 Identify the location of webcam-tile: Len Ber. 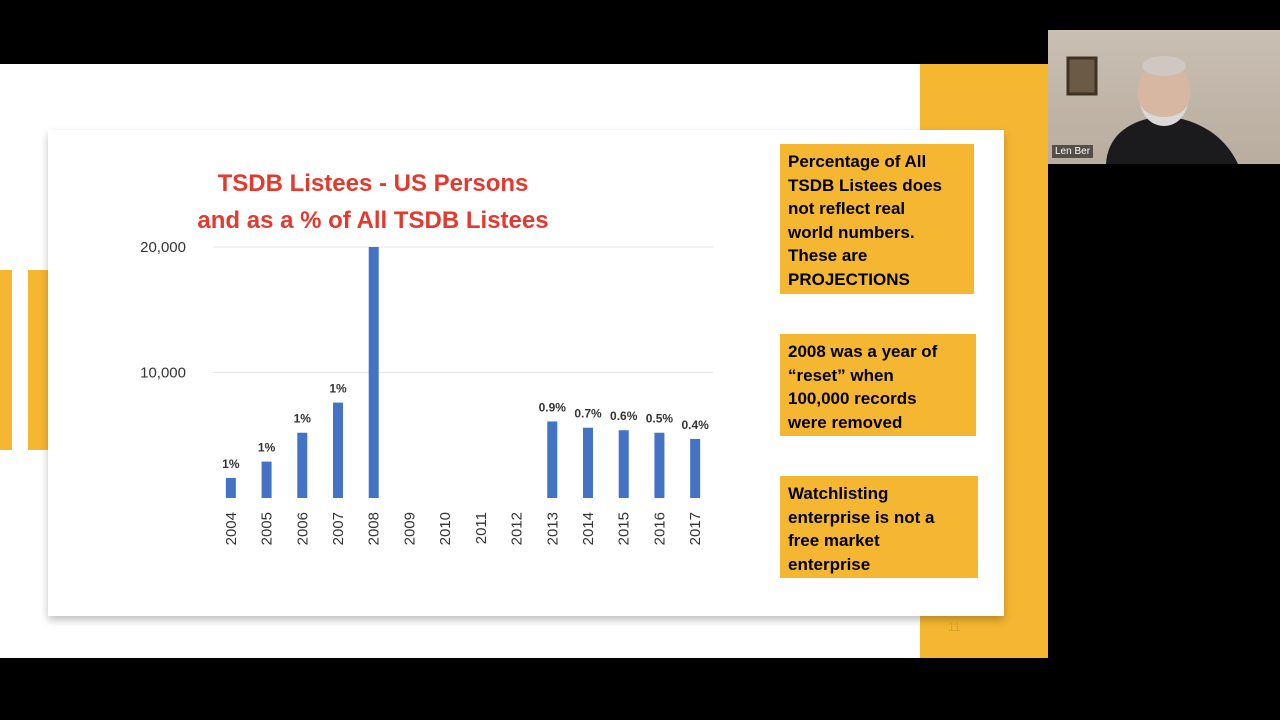
(1164, 97).